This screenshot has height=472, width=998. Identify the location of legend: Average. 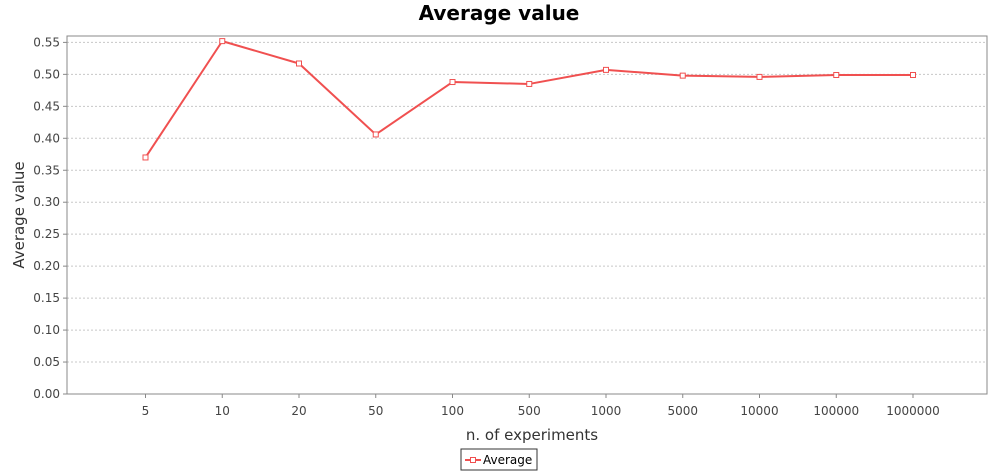
(499, 459).